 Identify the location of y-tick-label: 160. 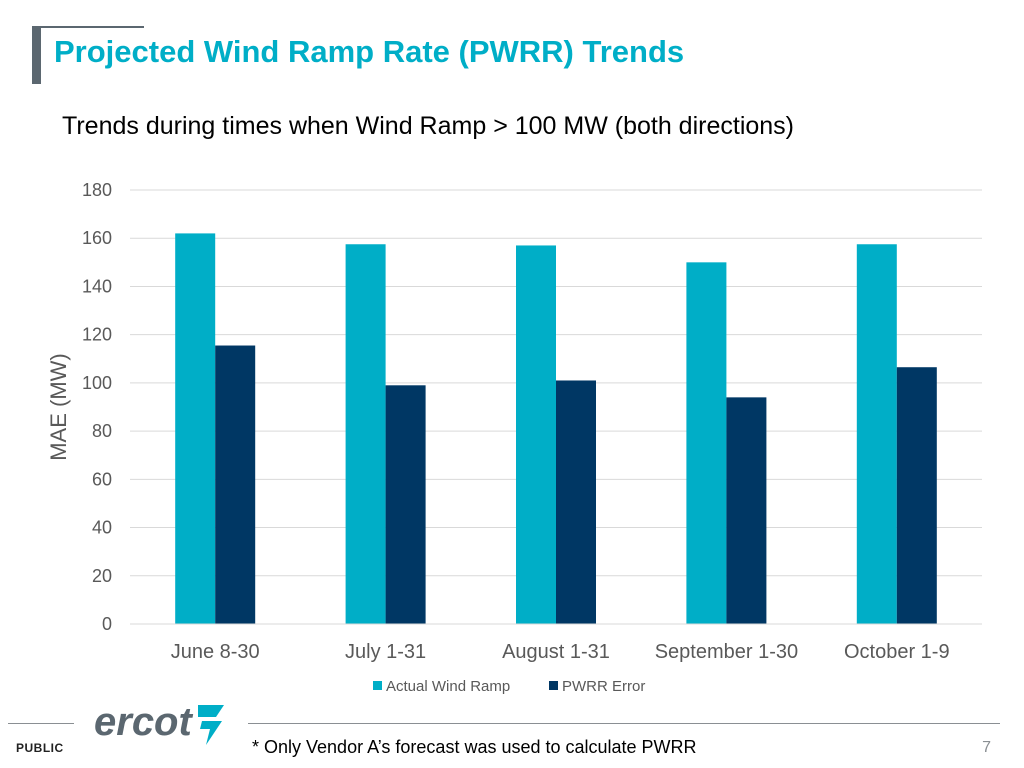
(97, 238).